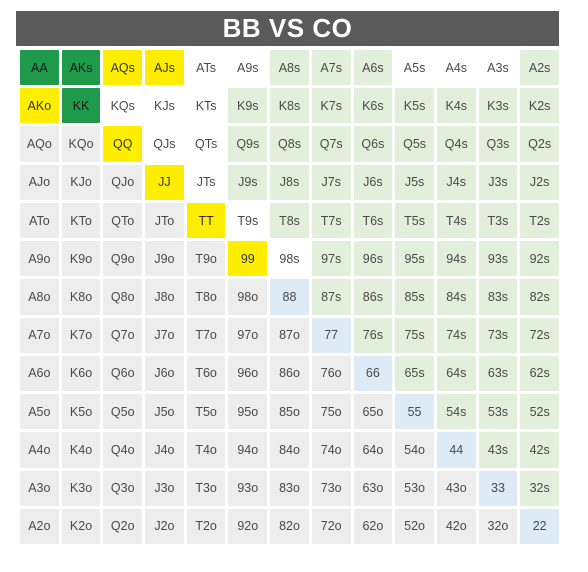 The width and height of the screenshot is (588, 572). Describe the element at coordinates (414, 220) in the screenshot. I see `hand-cell-T5s: T5s` at that location.